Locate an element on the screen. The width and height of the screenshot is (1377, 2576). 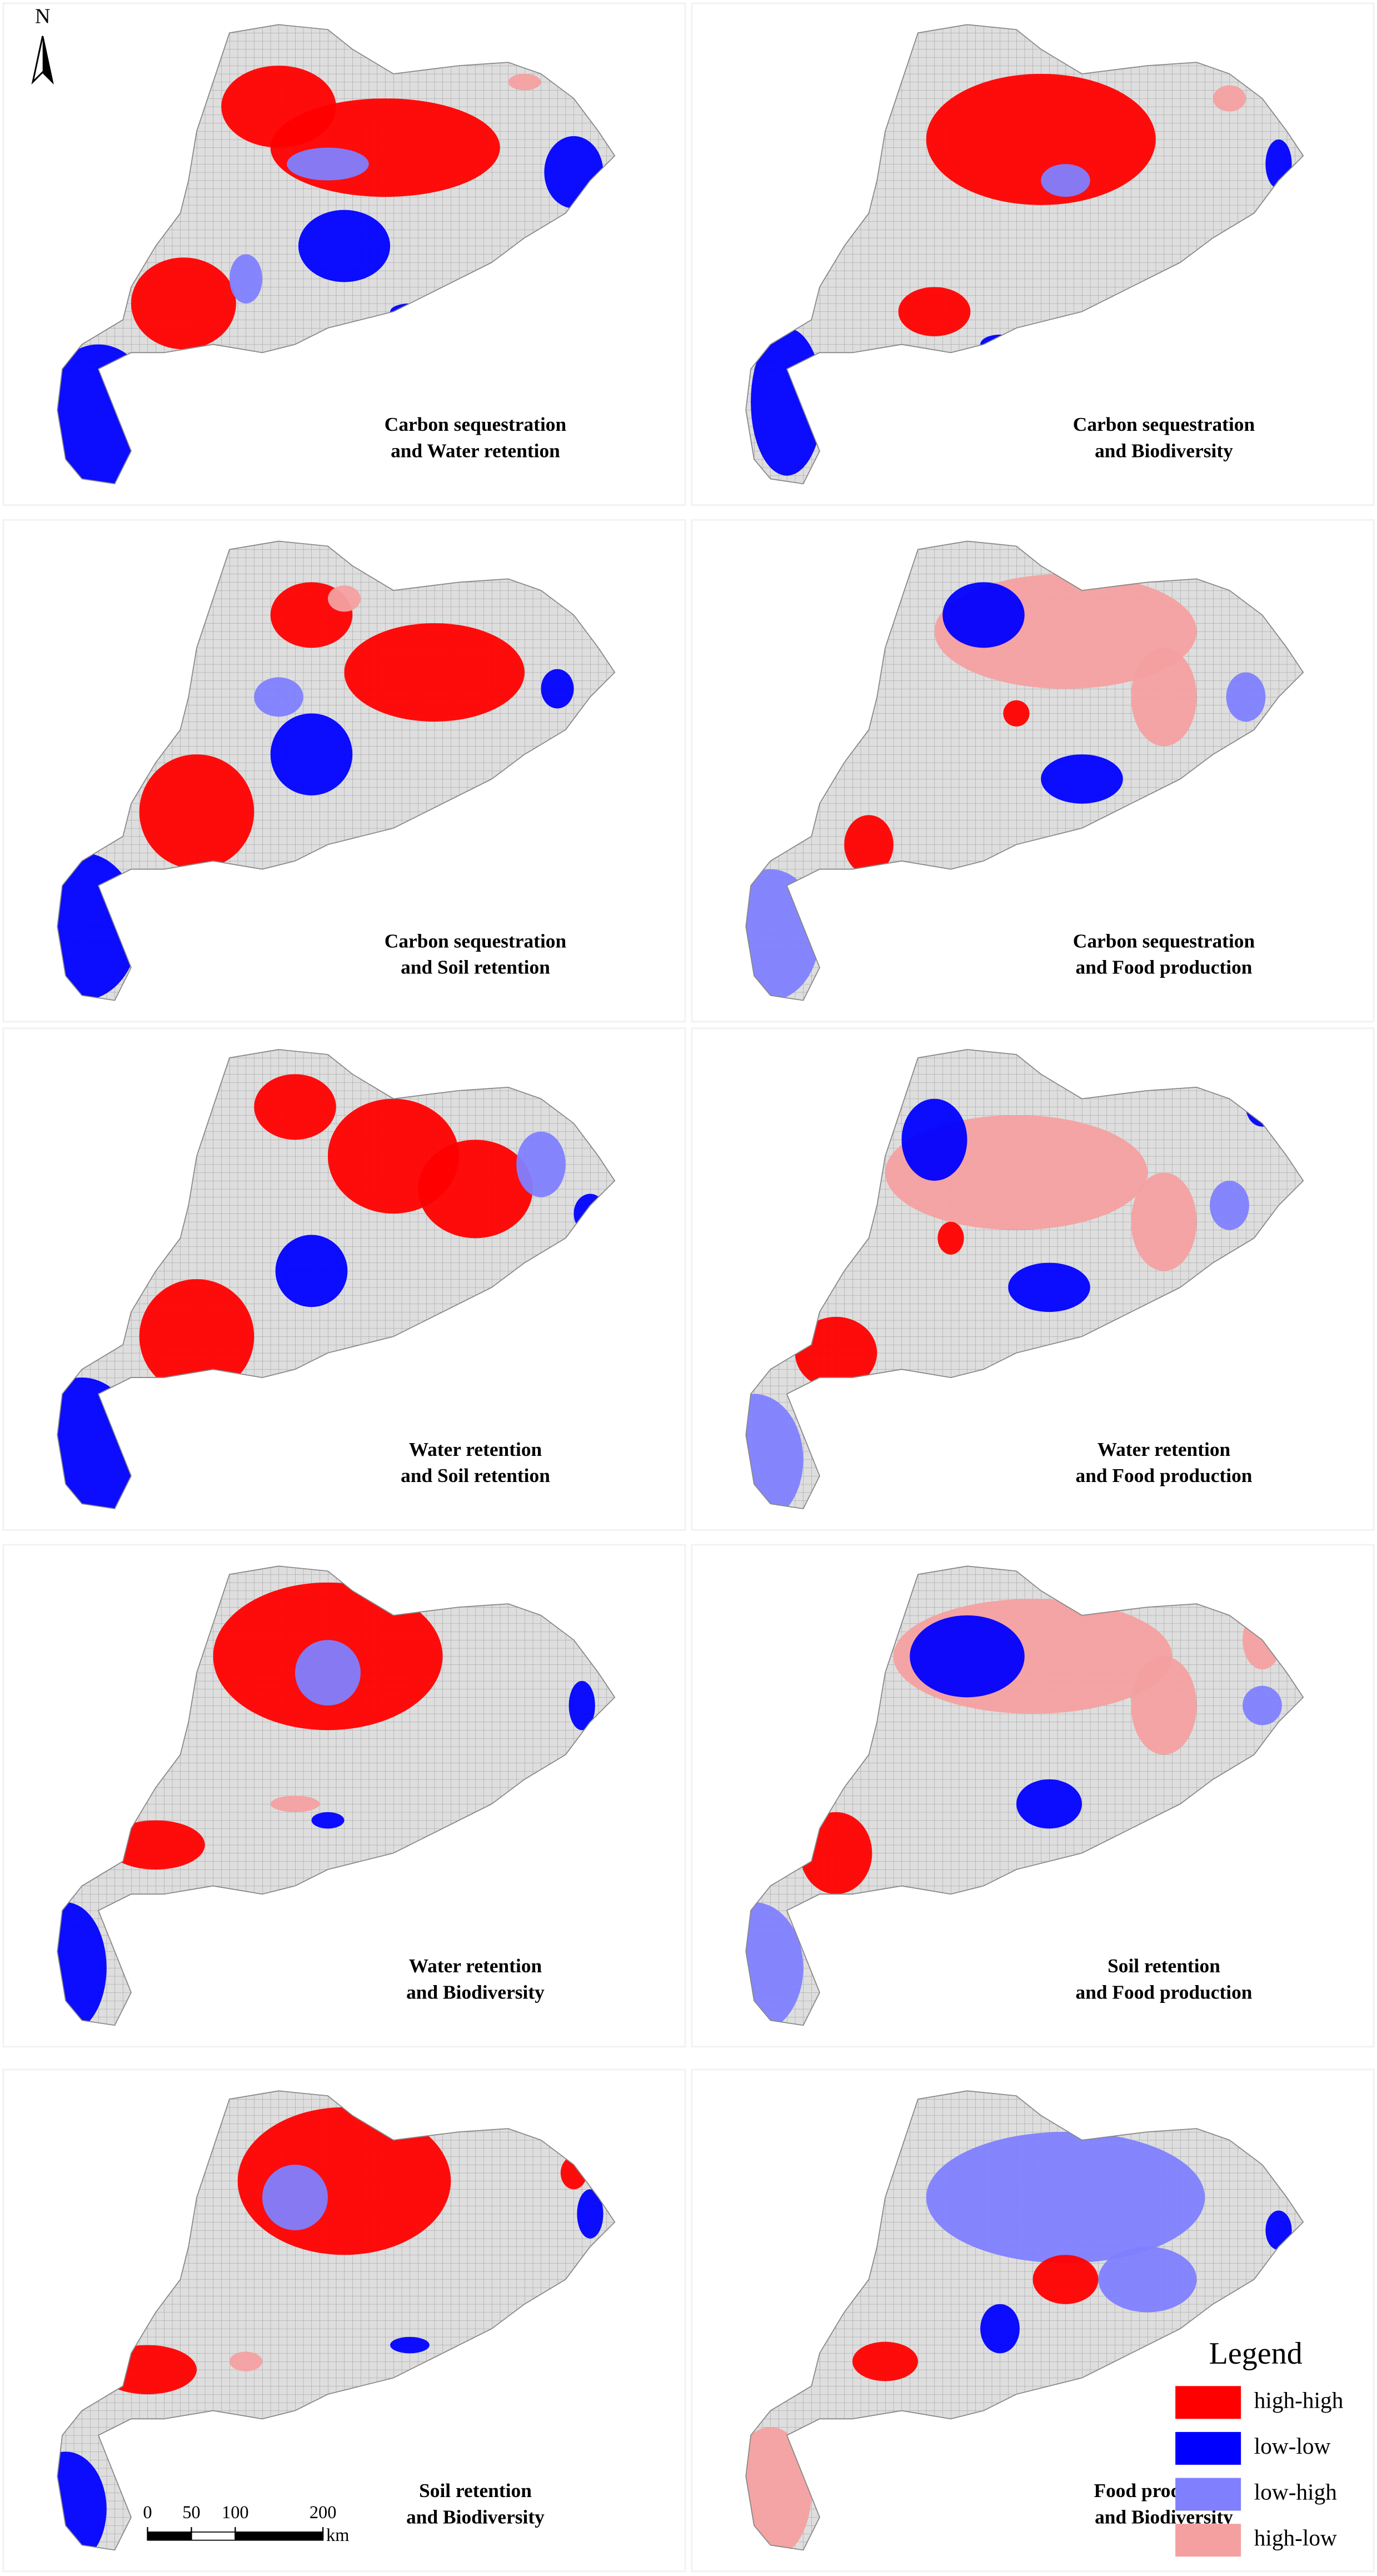
map-panel: Carbon sequestration and Soil retention is located at coordinates (344, 771).